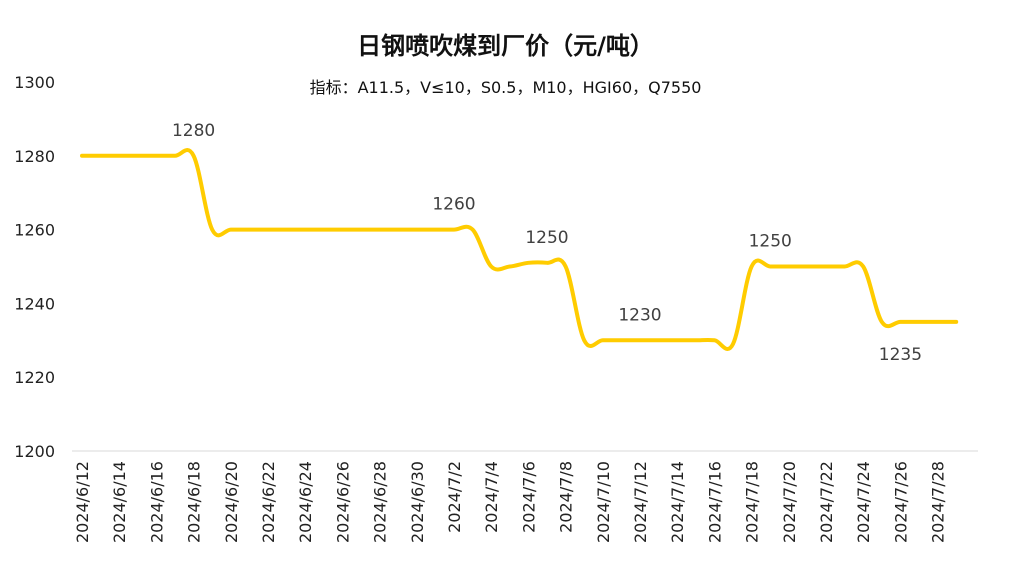  I want to click on x-tick-label: 2024/7/4, so click(491, 497).